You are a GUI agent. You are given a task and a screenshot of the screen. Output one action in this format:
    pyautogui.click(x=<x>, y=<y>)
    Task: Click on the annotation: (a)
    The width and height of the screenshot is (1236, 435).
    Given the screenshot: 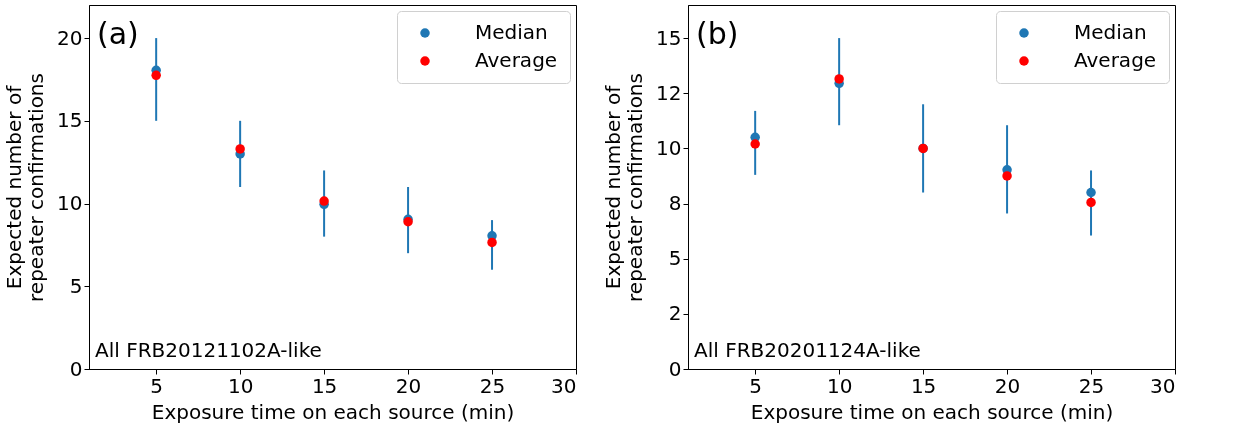 What is the action you would take?
    pyautogui.click(x=118, y=33)
    